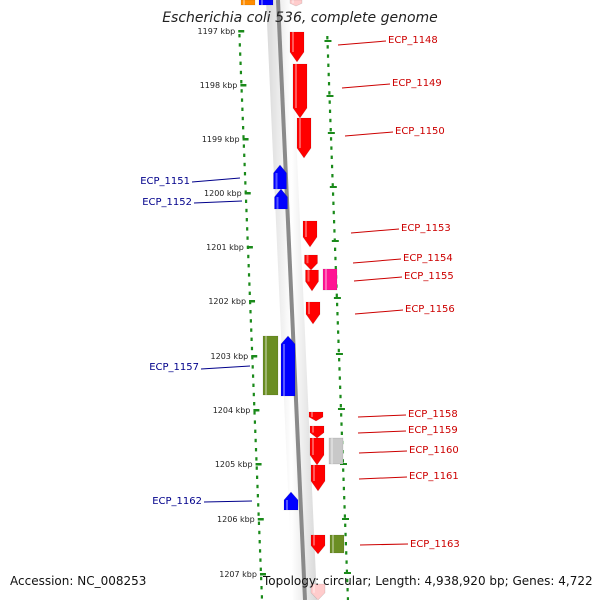  What do you see at coordinates (435, 544) in the screenshot?
I see `gene-label: ECP_1163` at bounding box center [435, 544].